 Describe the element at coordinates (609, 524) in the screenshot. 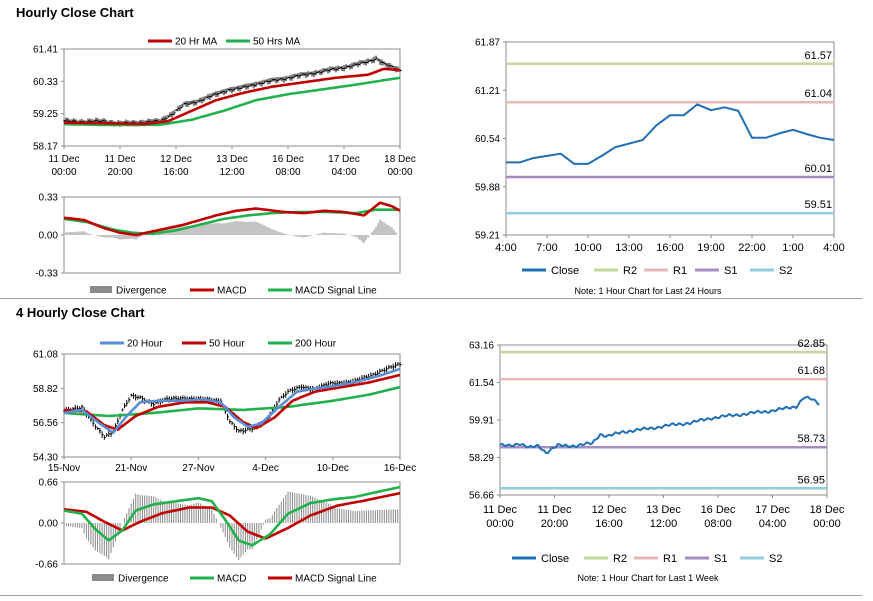

I see `four-hourly-levels-xtick-time: 16:00` at that location.